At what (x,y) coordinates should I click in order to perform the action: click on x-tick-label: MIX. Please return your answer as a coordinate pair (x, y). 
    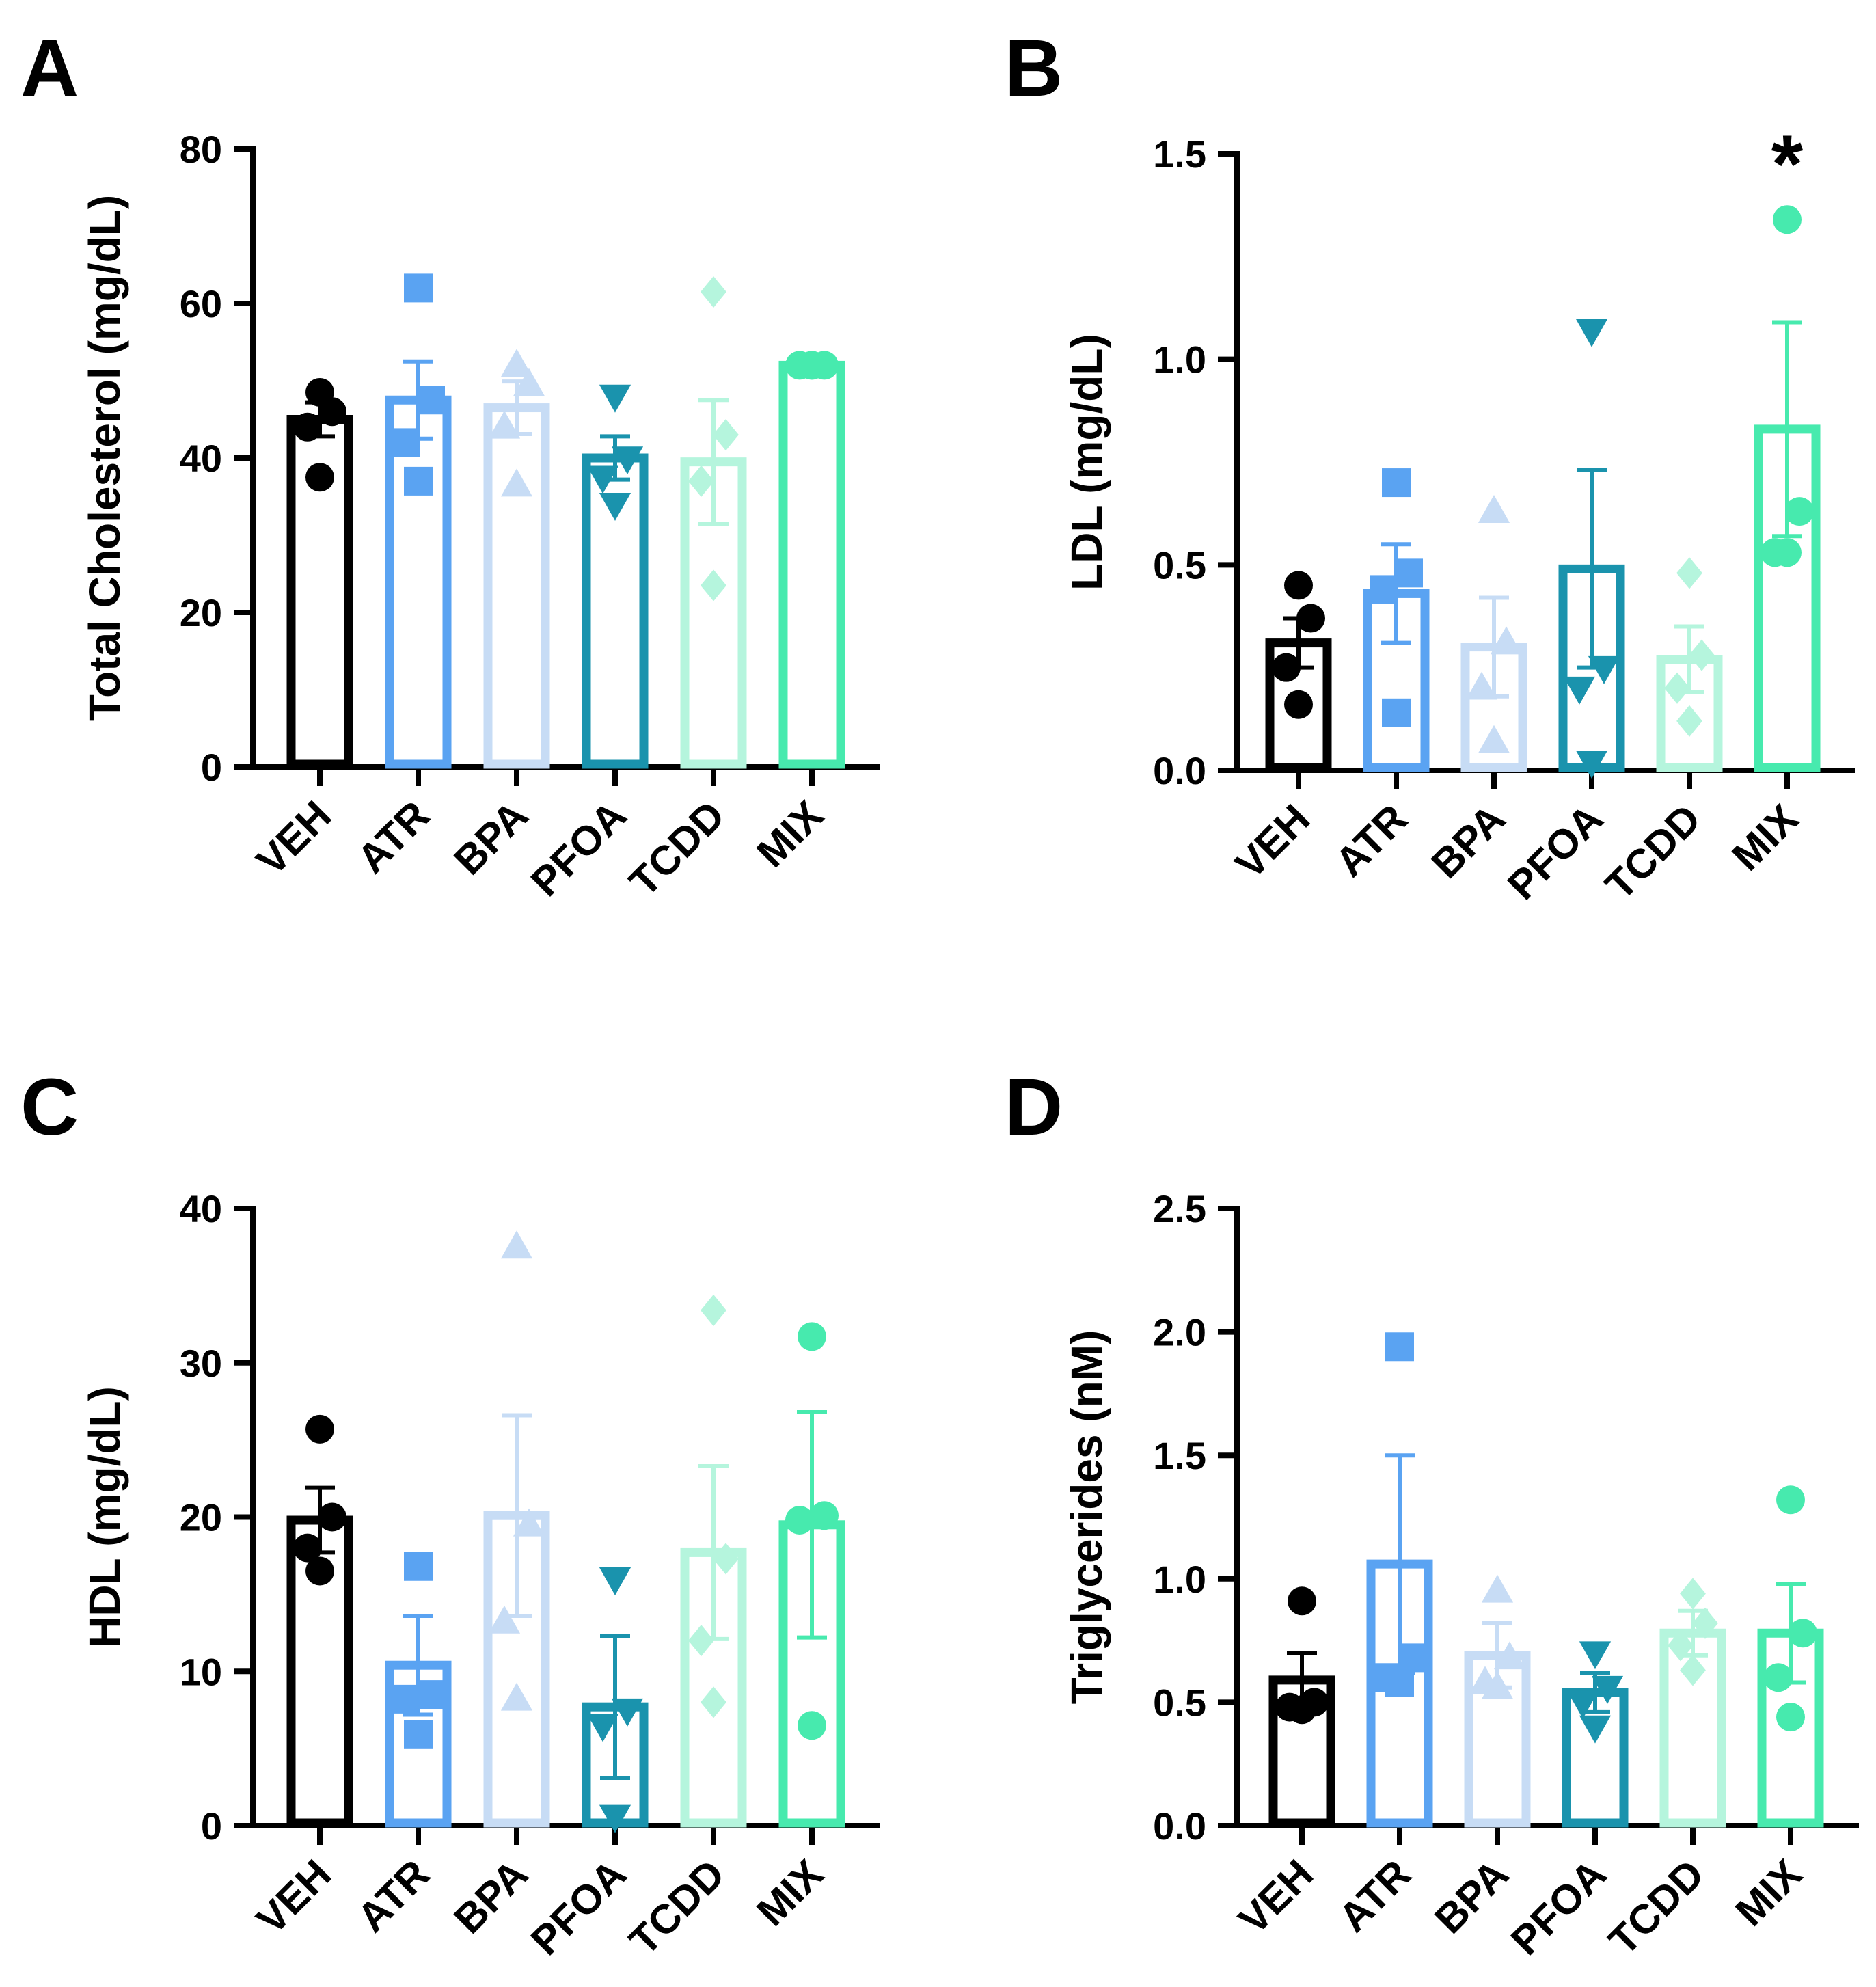
    Looking at the image, I should click on (1768, 1893).